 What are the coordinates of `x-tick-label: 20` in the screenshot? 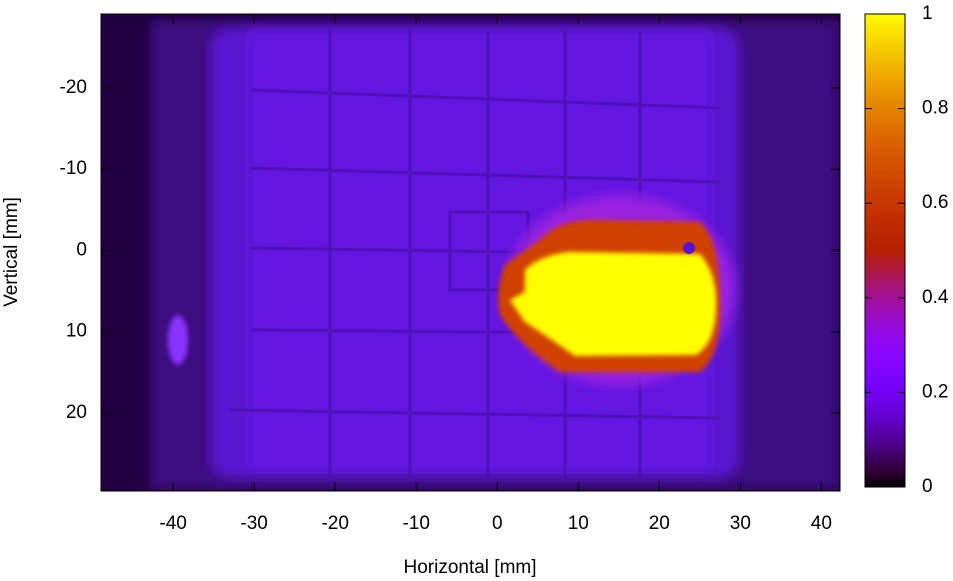 It's located at (659, 523).